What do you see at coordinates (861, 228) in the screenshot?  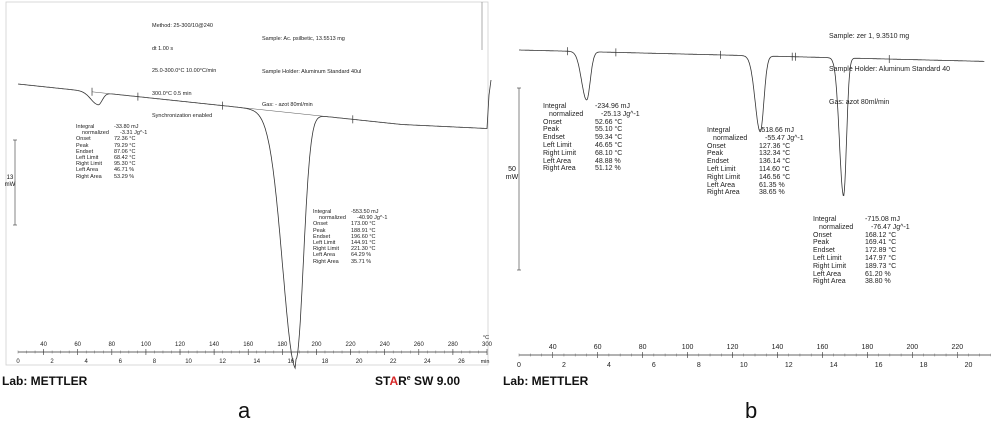 I see `annotation-row: normalized -76.47 Jg^-1` at bounding box center [861, 228].